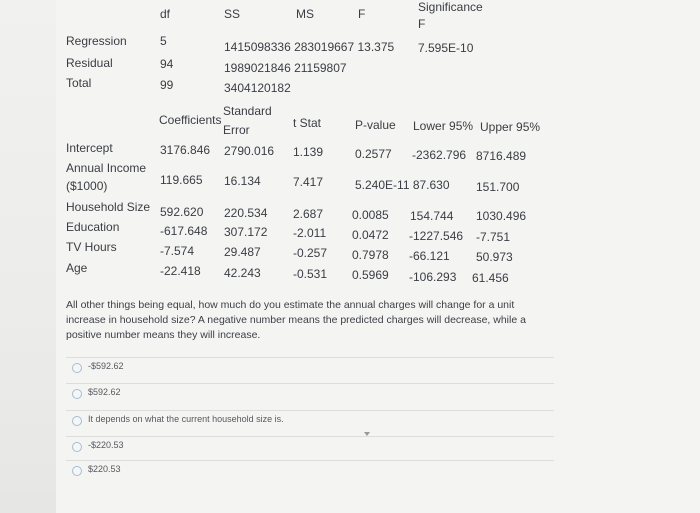 Image resolution: width=700 pixels, height=513 pixels. I want to click on coef-row-pvalue: 0.7978, so click(370, 255).